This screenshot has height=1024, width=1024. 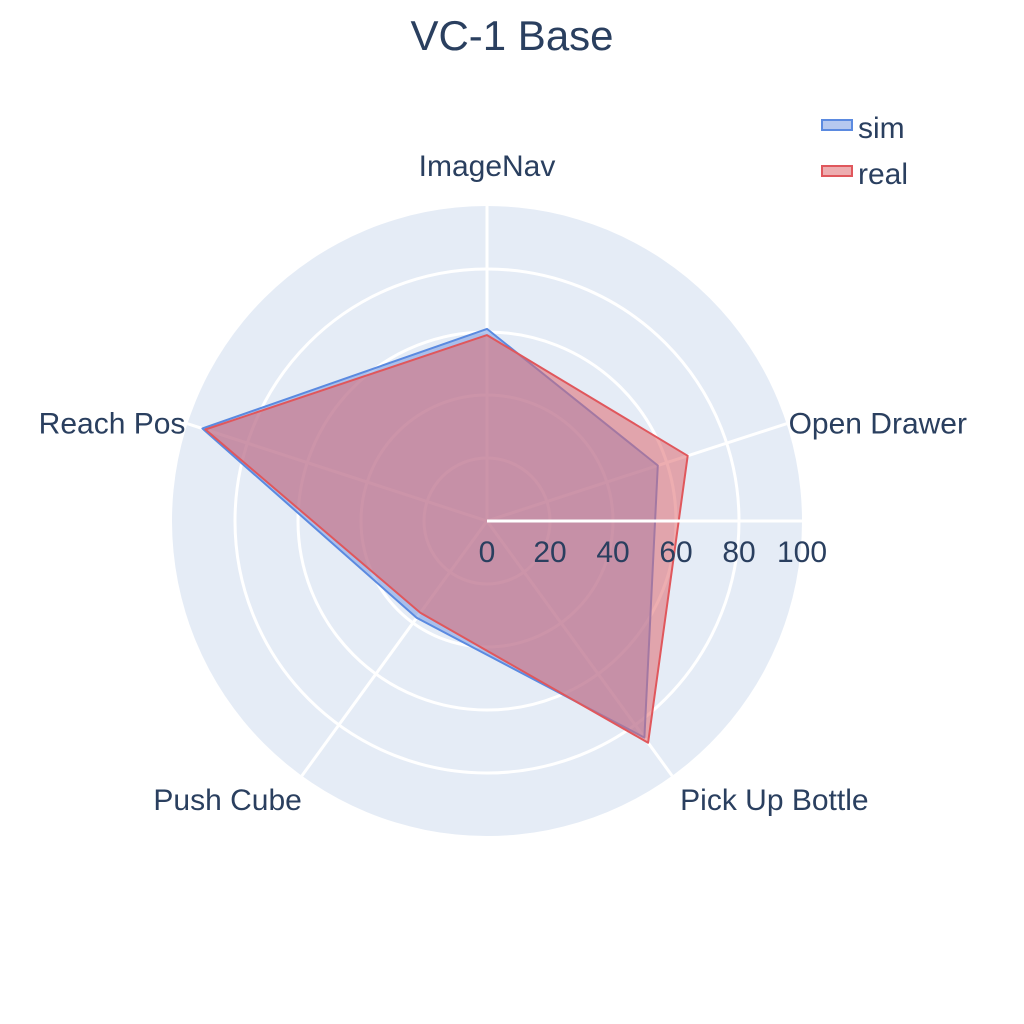 What do you see at coordinates (837, 171) in the screenshot?
I see `legend-swatch-real` at bounding box center [837, 171].